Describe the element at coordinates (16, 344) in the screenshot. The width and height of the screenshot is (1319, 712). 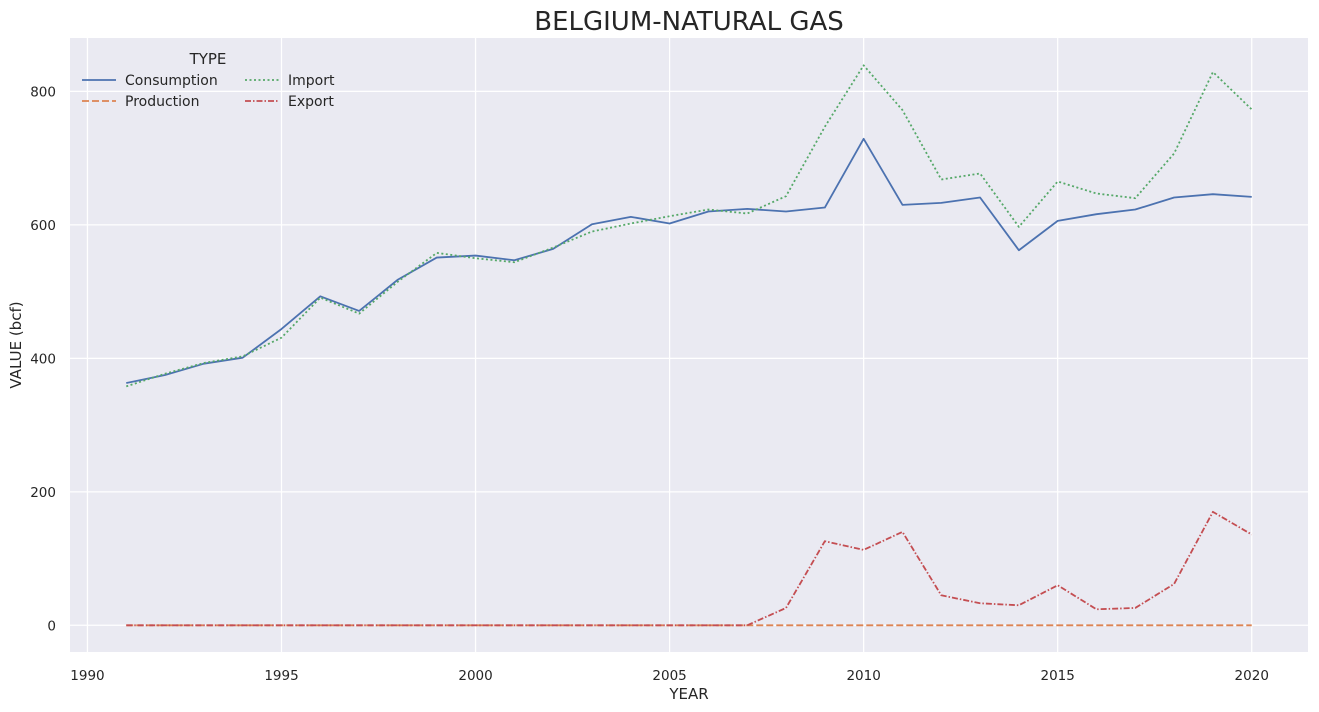
I see `y-axis-label: VALUE (bcf)` at that location.